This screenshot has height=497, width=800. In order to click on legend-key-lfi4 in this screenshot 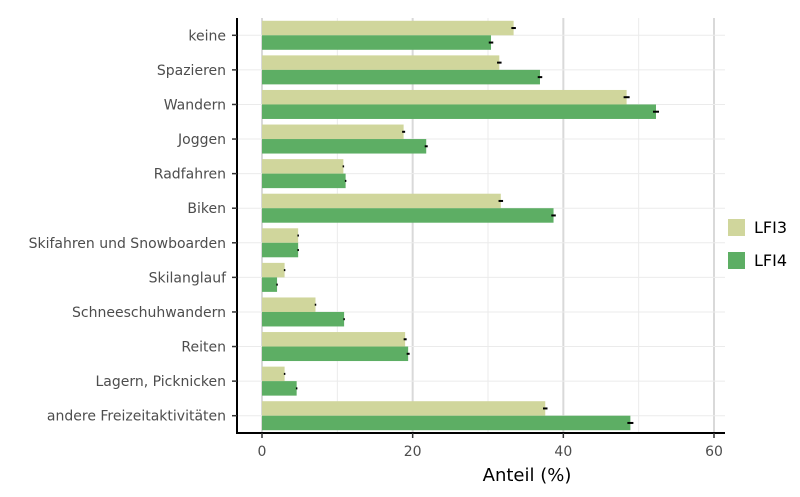, I will do `click(736, 260)`.